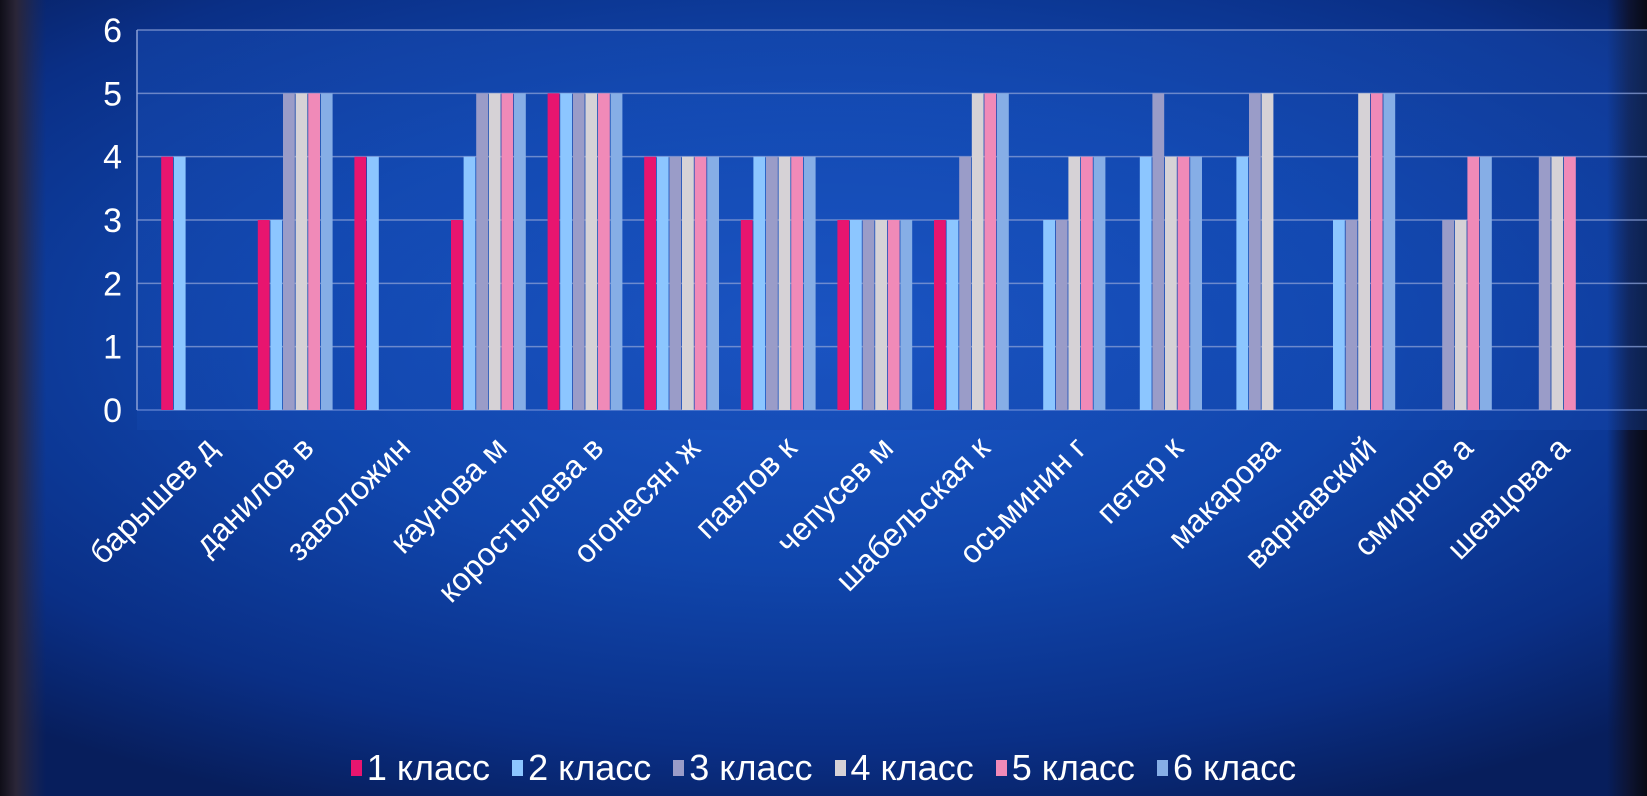  What do you see at coordinates (112, 284) in the screenshot?
I see `y-tick-label: 2` at bounding box center [112, 284].